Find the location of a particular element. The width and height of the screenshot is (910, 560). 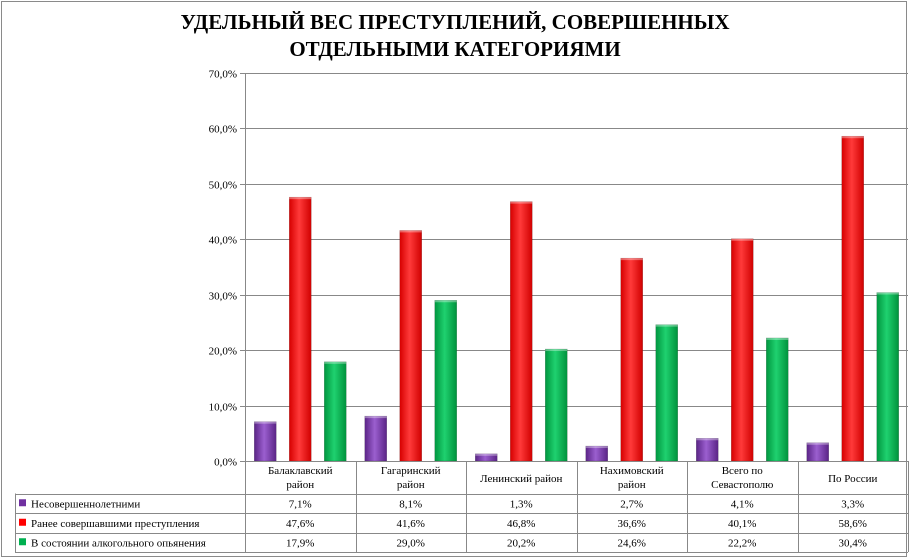

legend-label: Ранее совершавшими преступления is located at coordinates (115, 524).